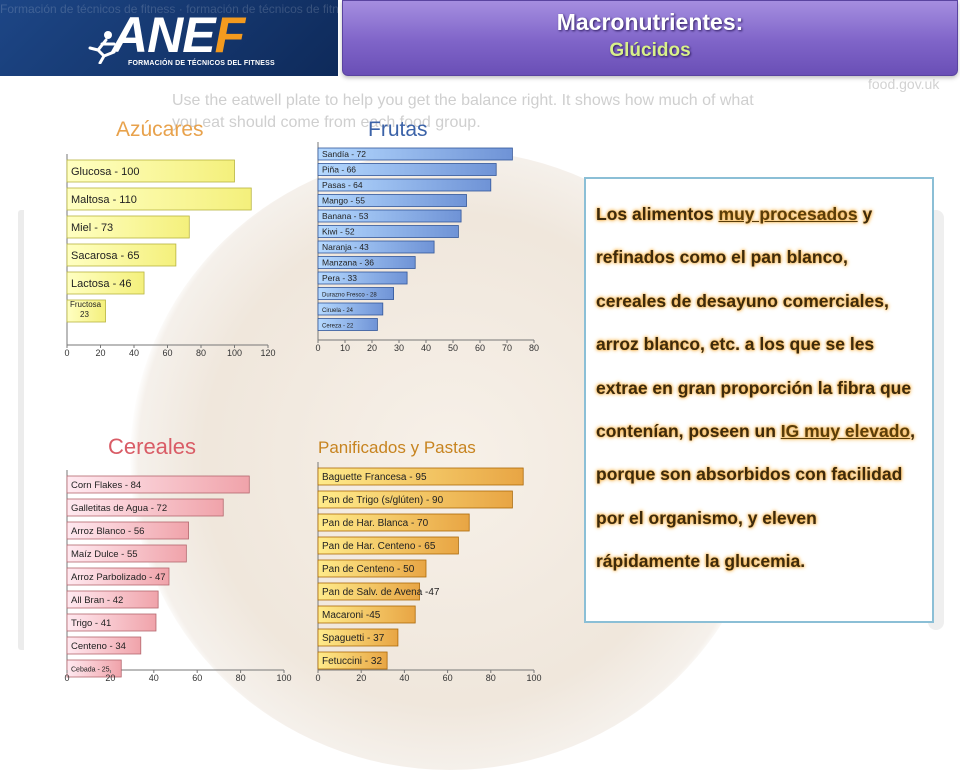 The image size is (960, 770). What do you see at coordinates (338, 311) in the screenshot?
I see `frutas-bar-label: Ciruela - 24` at bounding box center [338, 311].